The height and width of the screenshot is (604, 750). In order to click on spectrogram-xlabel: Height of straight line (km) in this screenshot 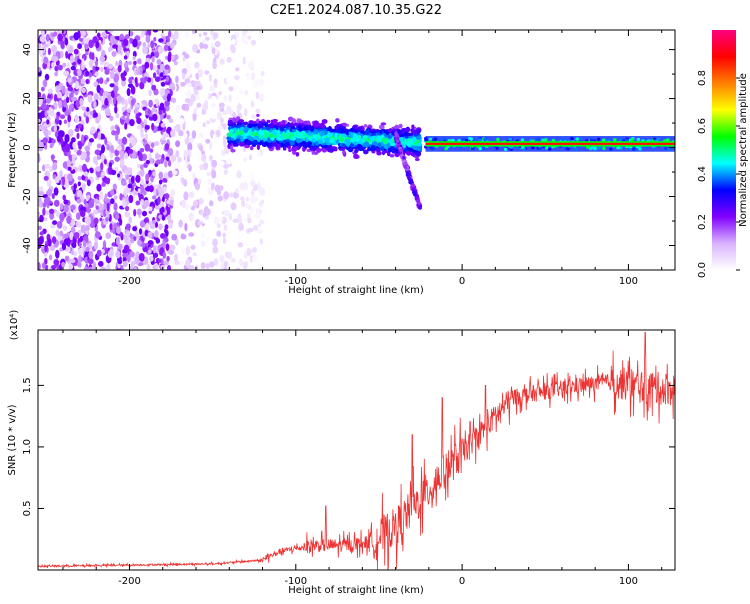, I will do `click(356, 290)`.